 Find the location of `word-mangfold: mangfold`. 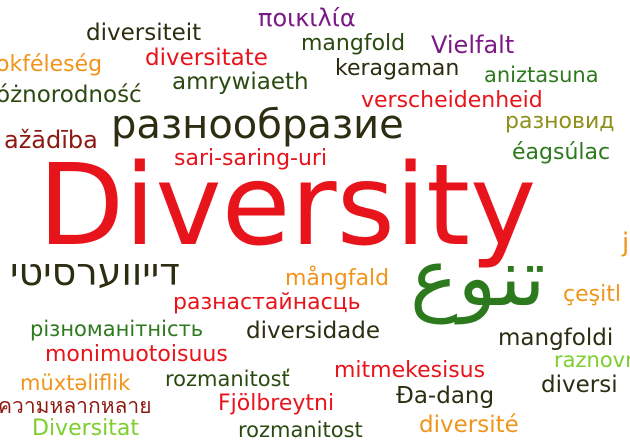

word-mangfold: mangfold is located at coordinates (353, 43).